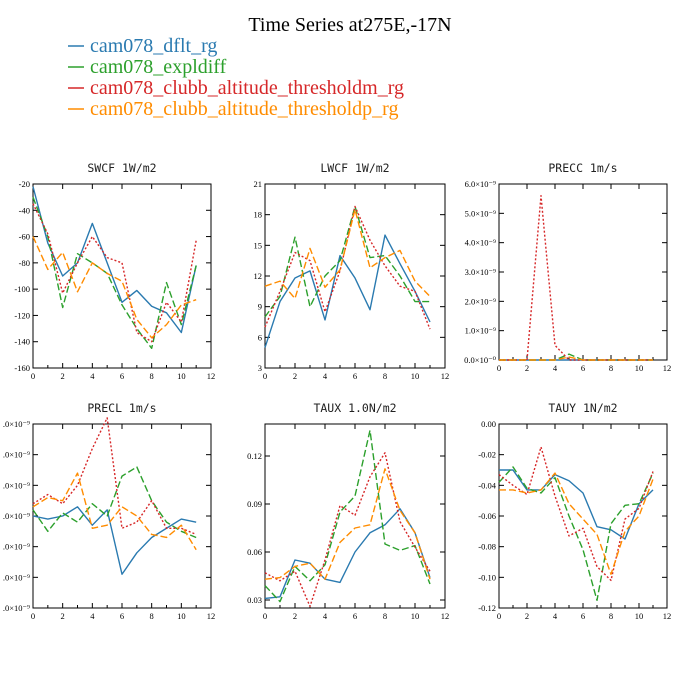 The image size is (700, 700). Describe the element at coordinates (487, 577) in the screenshot. I see `y-tick-label-5-1: -0.10` at that location.